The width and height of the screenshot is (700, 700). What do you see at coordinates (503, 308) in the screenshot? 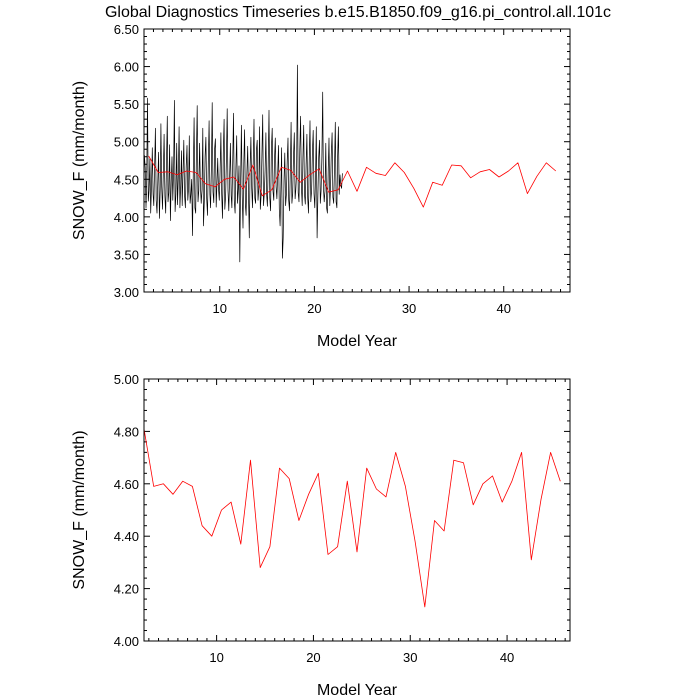
I see `top-panel-x-tick-label: 40` at bounding box center [503, 308].